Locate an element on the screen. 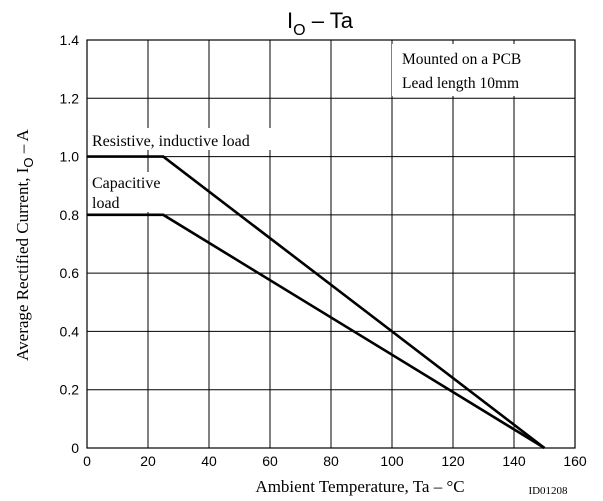 This screenshot has width=603, height=501. resistive-label: Resistive, inductive load is located at coordinates (171, 141).